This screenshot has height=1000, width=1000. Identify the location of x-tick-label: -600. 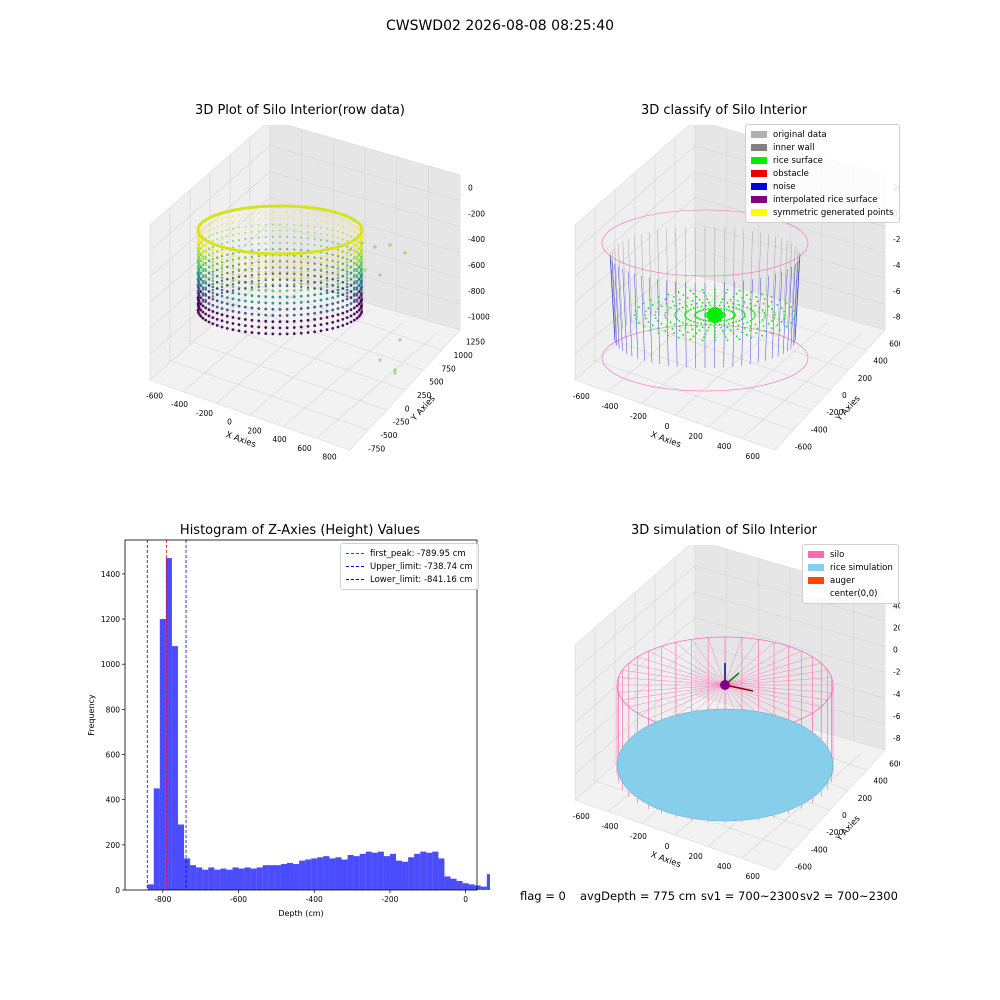
(581, 396).